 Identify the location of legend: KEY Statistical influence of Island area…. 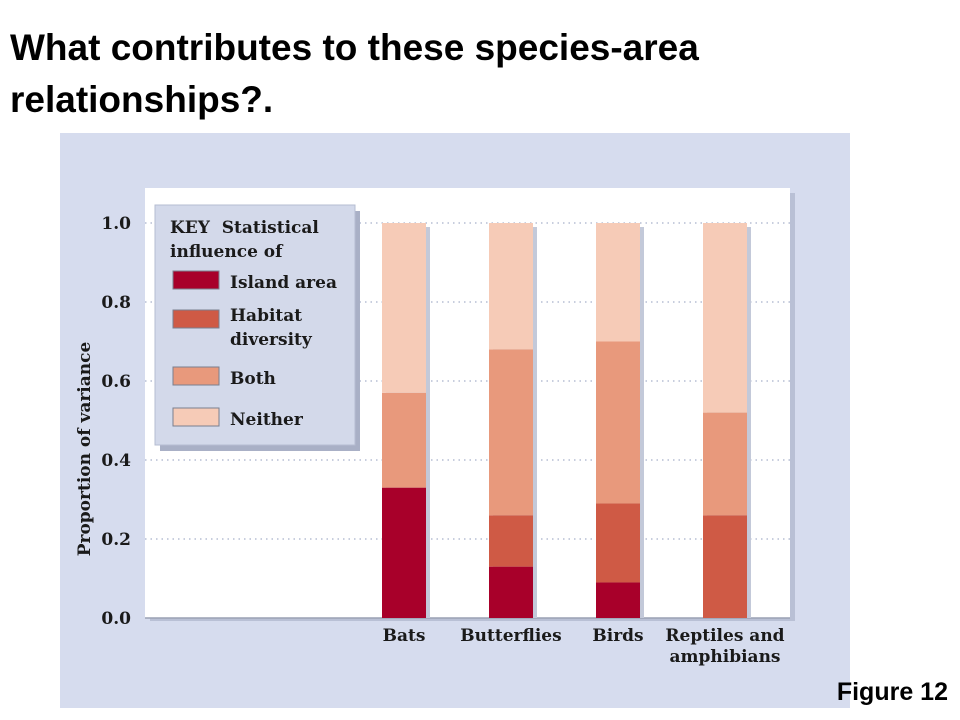
(257, 327).